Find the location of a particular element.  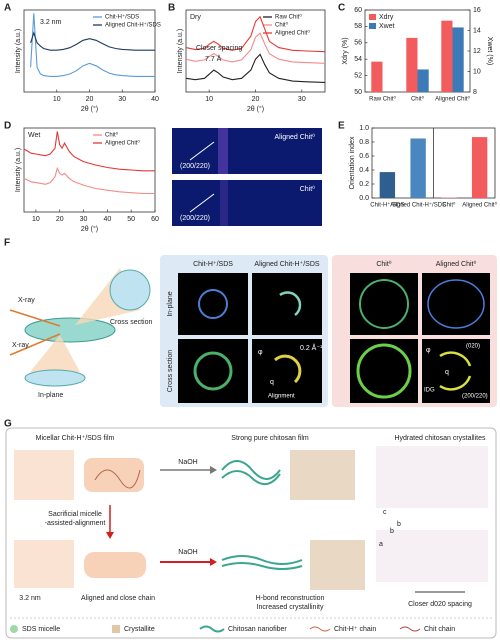

result-label: Closer d020 spacing is located at coordinates (440, 604).